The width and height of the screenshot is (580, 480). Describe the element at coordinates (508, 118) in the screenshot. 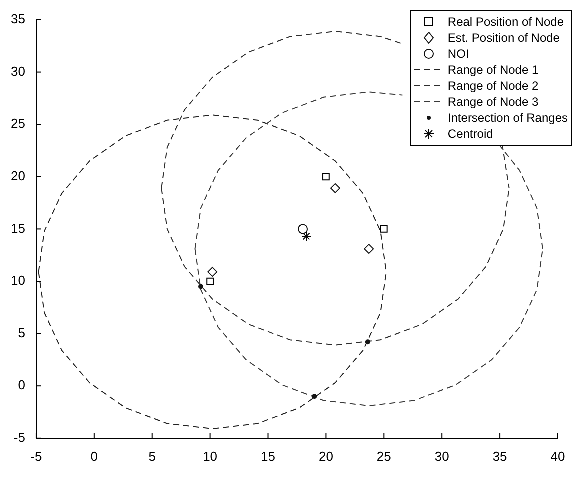

I see `legend-label: Intersection of Ranges` at that location.